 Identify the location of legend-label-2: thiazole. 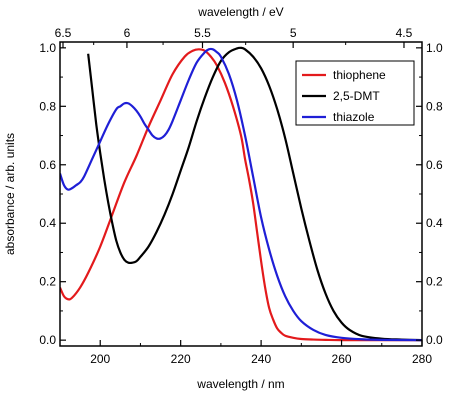
(354, 117).